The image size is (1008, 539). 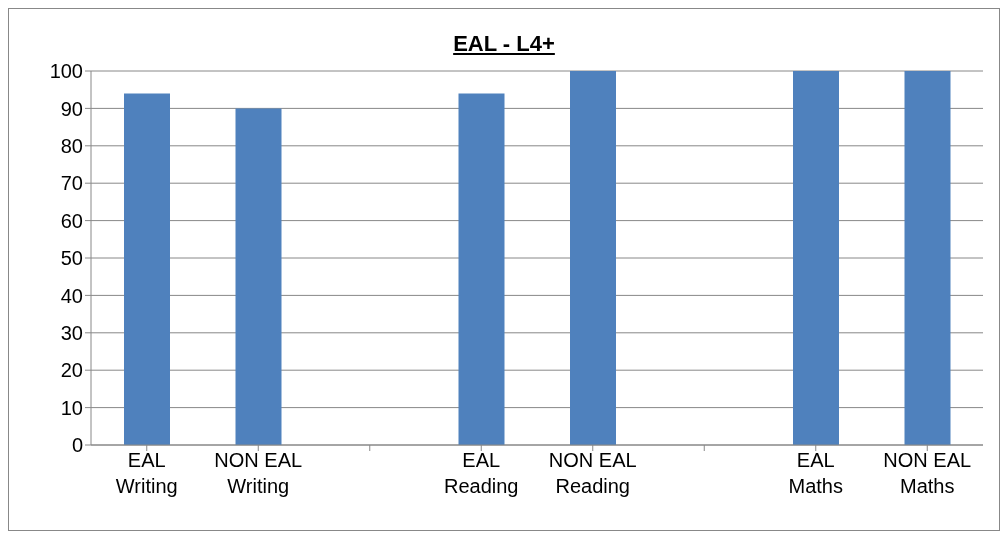 I want to click on y-tick-label: 100, so click(x=66, y=71).